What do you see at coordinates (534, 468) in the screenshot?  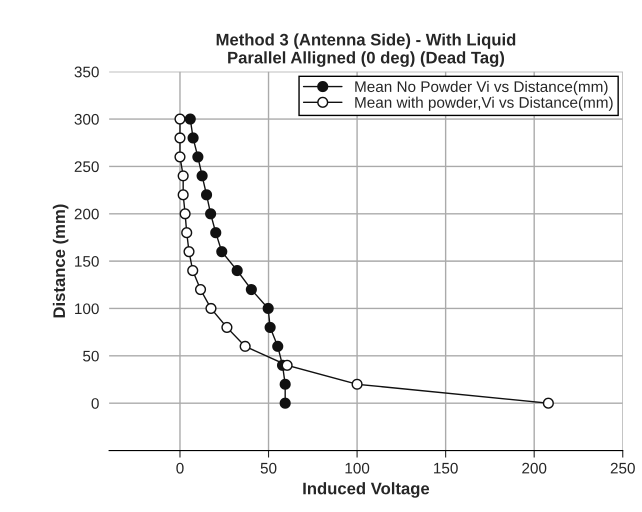 I see `x-tick-label: 200` at bounding box center [534, 468].